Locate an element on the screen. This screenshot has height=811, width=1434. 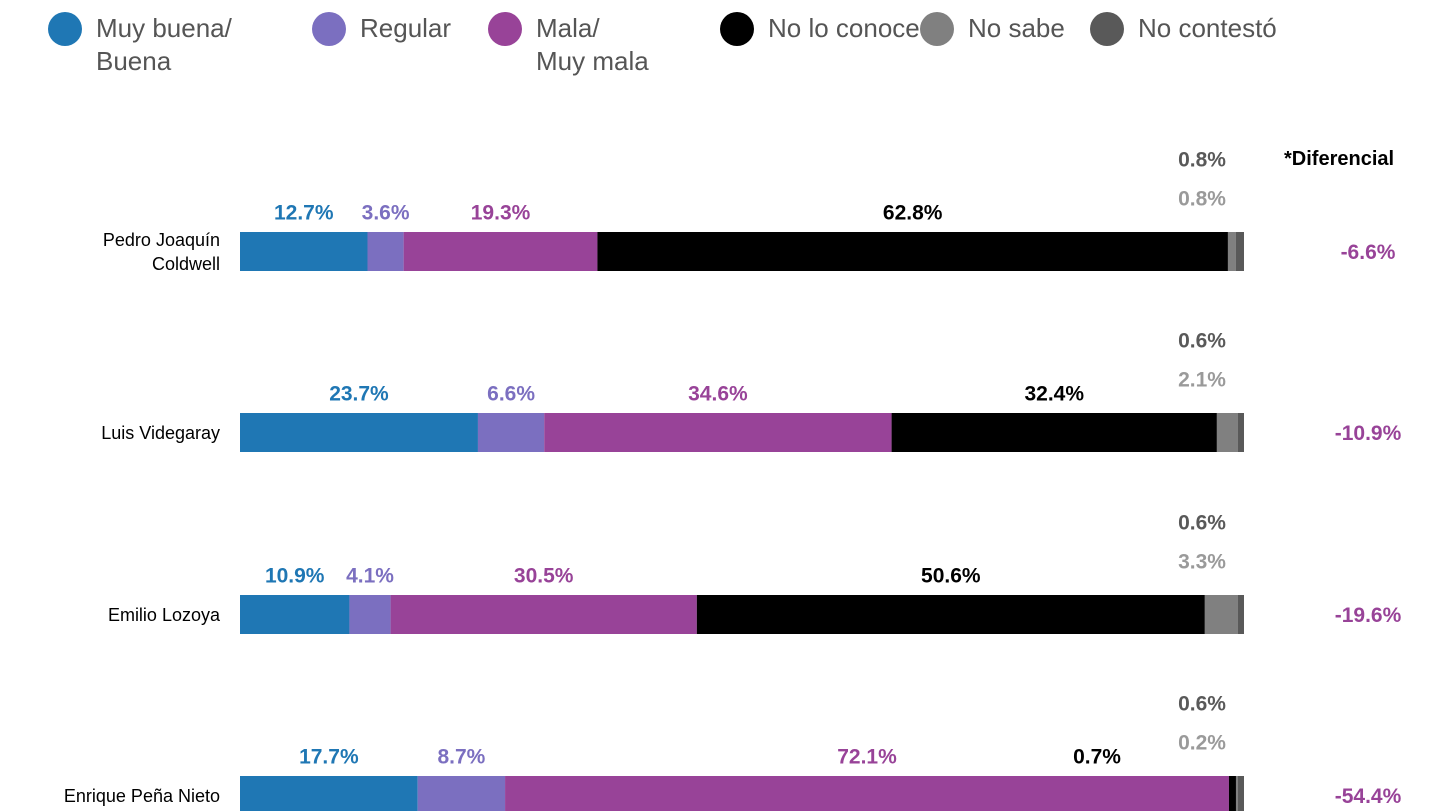
value-label: 3.6% is located at coordinates (386, 213).